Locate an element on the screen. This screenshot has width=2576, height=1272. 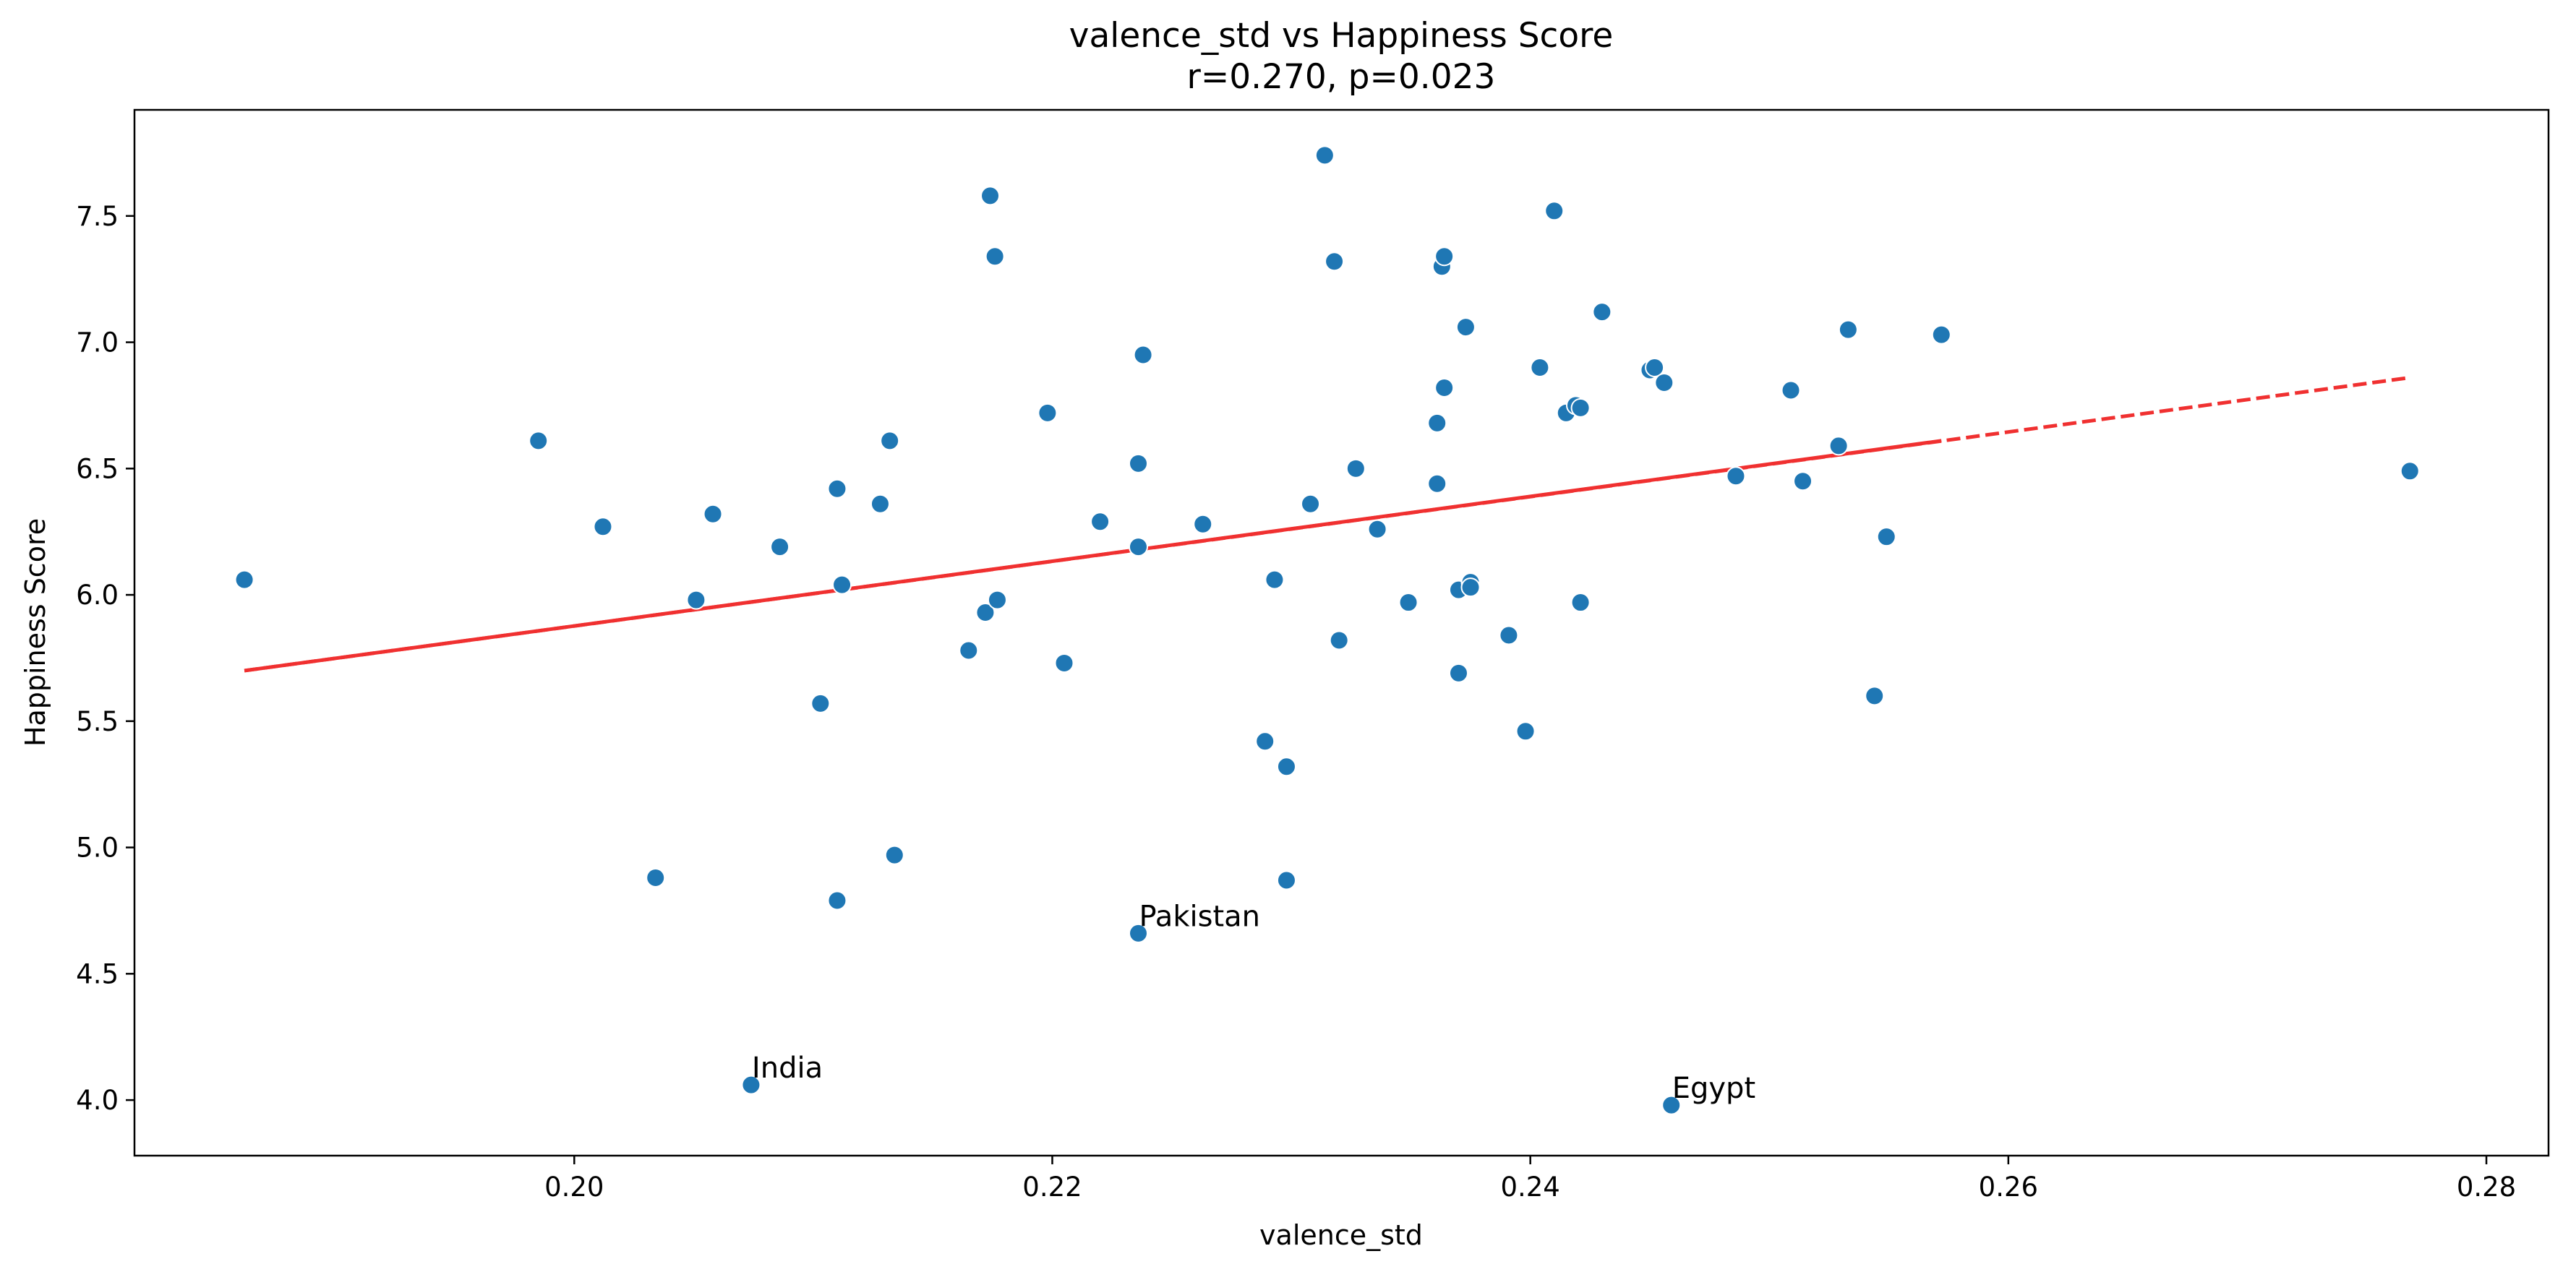
x-tick-label: 0.28 is located at coordinates (2486, 1187).